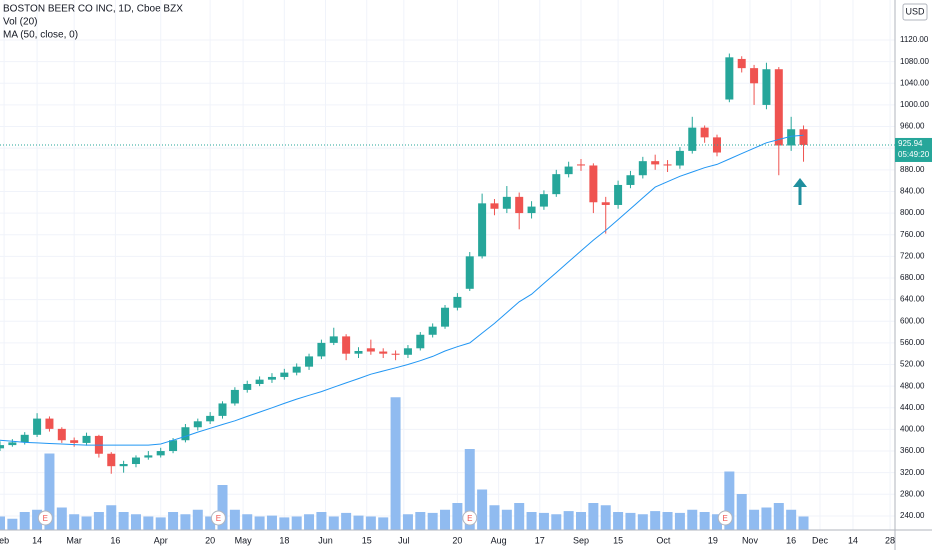  Describe the element at coordinates (499, 540) in the screenshot. I see `x-tick-label: Aug` at that location.